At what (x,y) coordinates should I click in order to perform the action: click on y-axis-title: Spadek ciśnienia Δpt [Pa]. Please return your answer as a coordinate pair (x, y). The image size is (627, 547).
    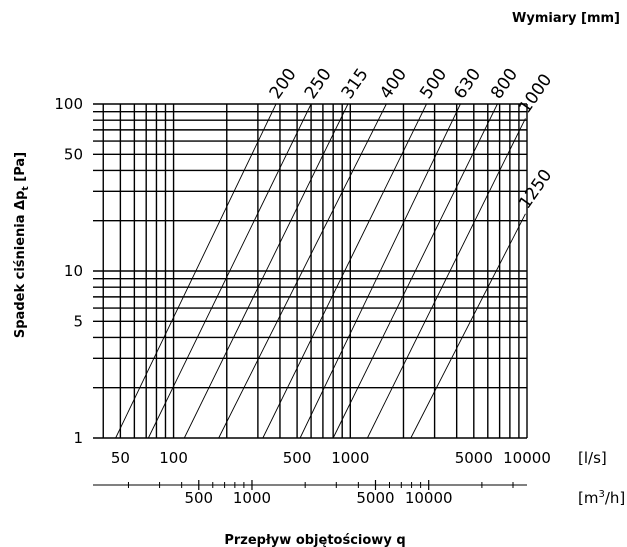
    Looking at the image, I should click on (22, 245).